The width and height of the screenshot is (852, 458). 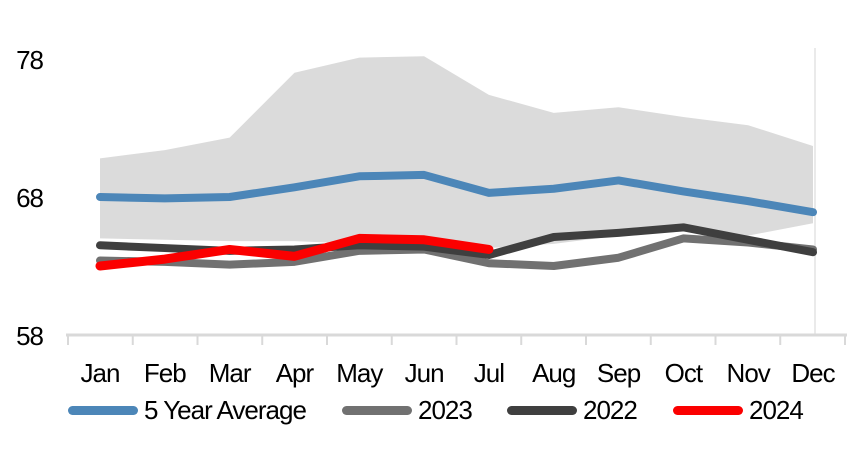 What do you see at coordinates (684, 373) in the screenshot?
I see `x-axis-label-oct: Oct` at bounding box center [684, 373].